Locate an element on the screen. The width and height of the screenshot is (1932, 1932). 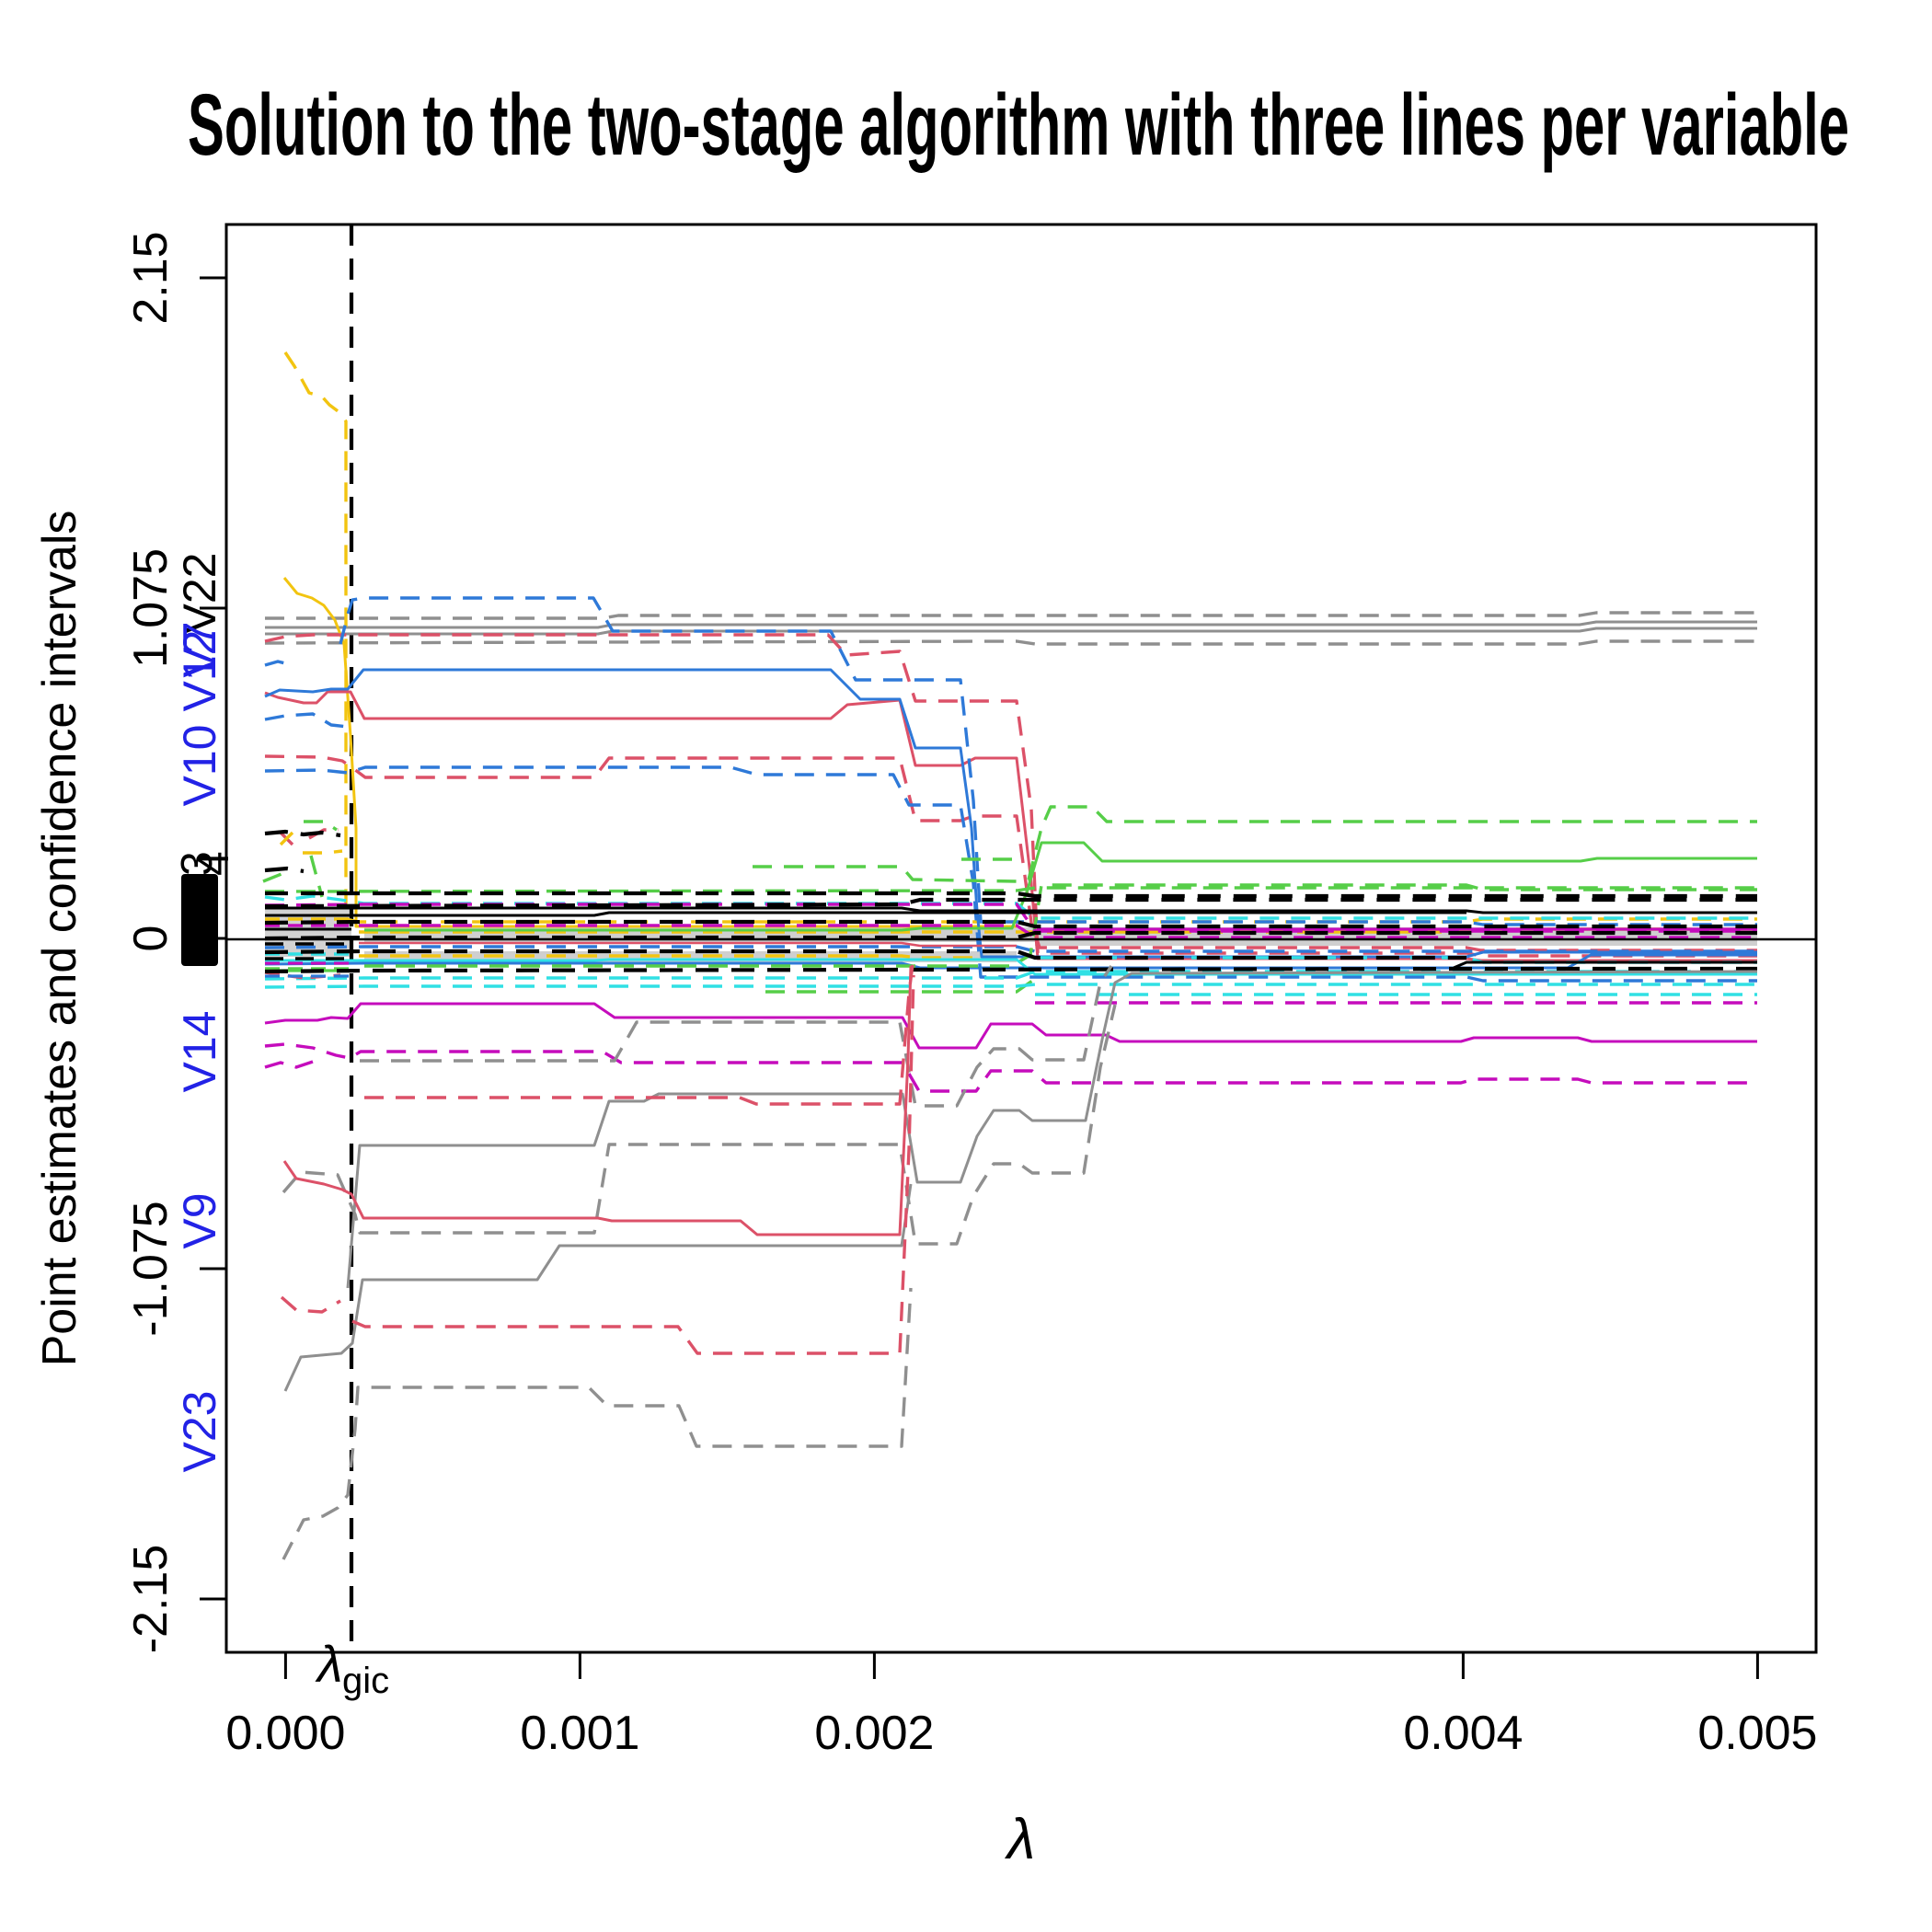
svg-text: 1.075 is located at coordinates (151, 608).